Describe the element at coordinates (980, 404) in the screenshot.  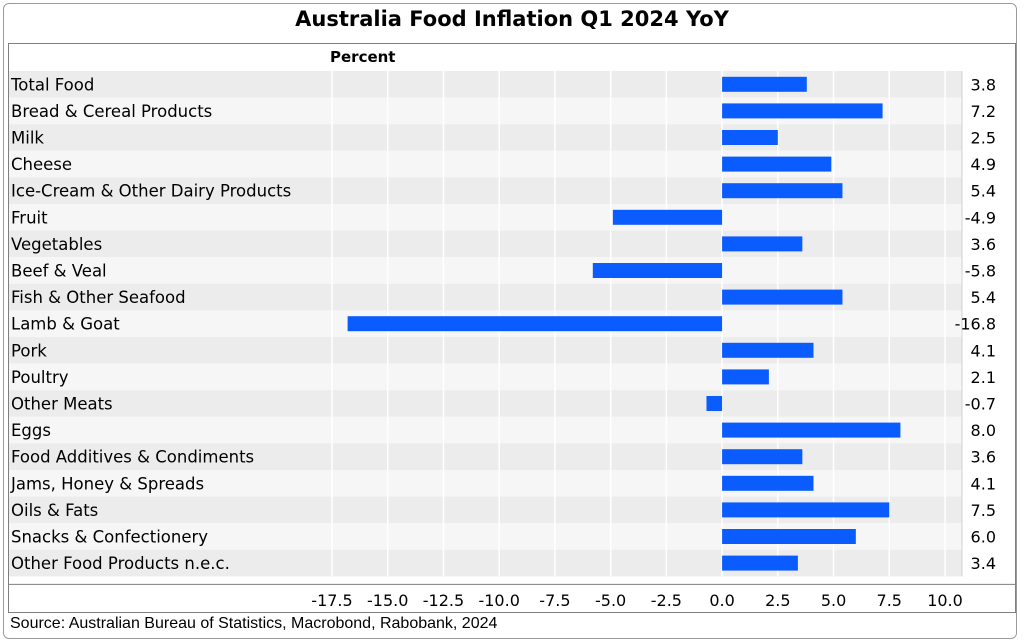
I see `value-label: -0.7` at that location.